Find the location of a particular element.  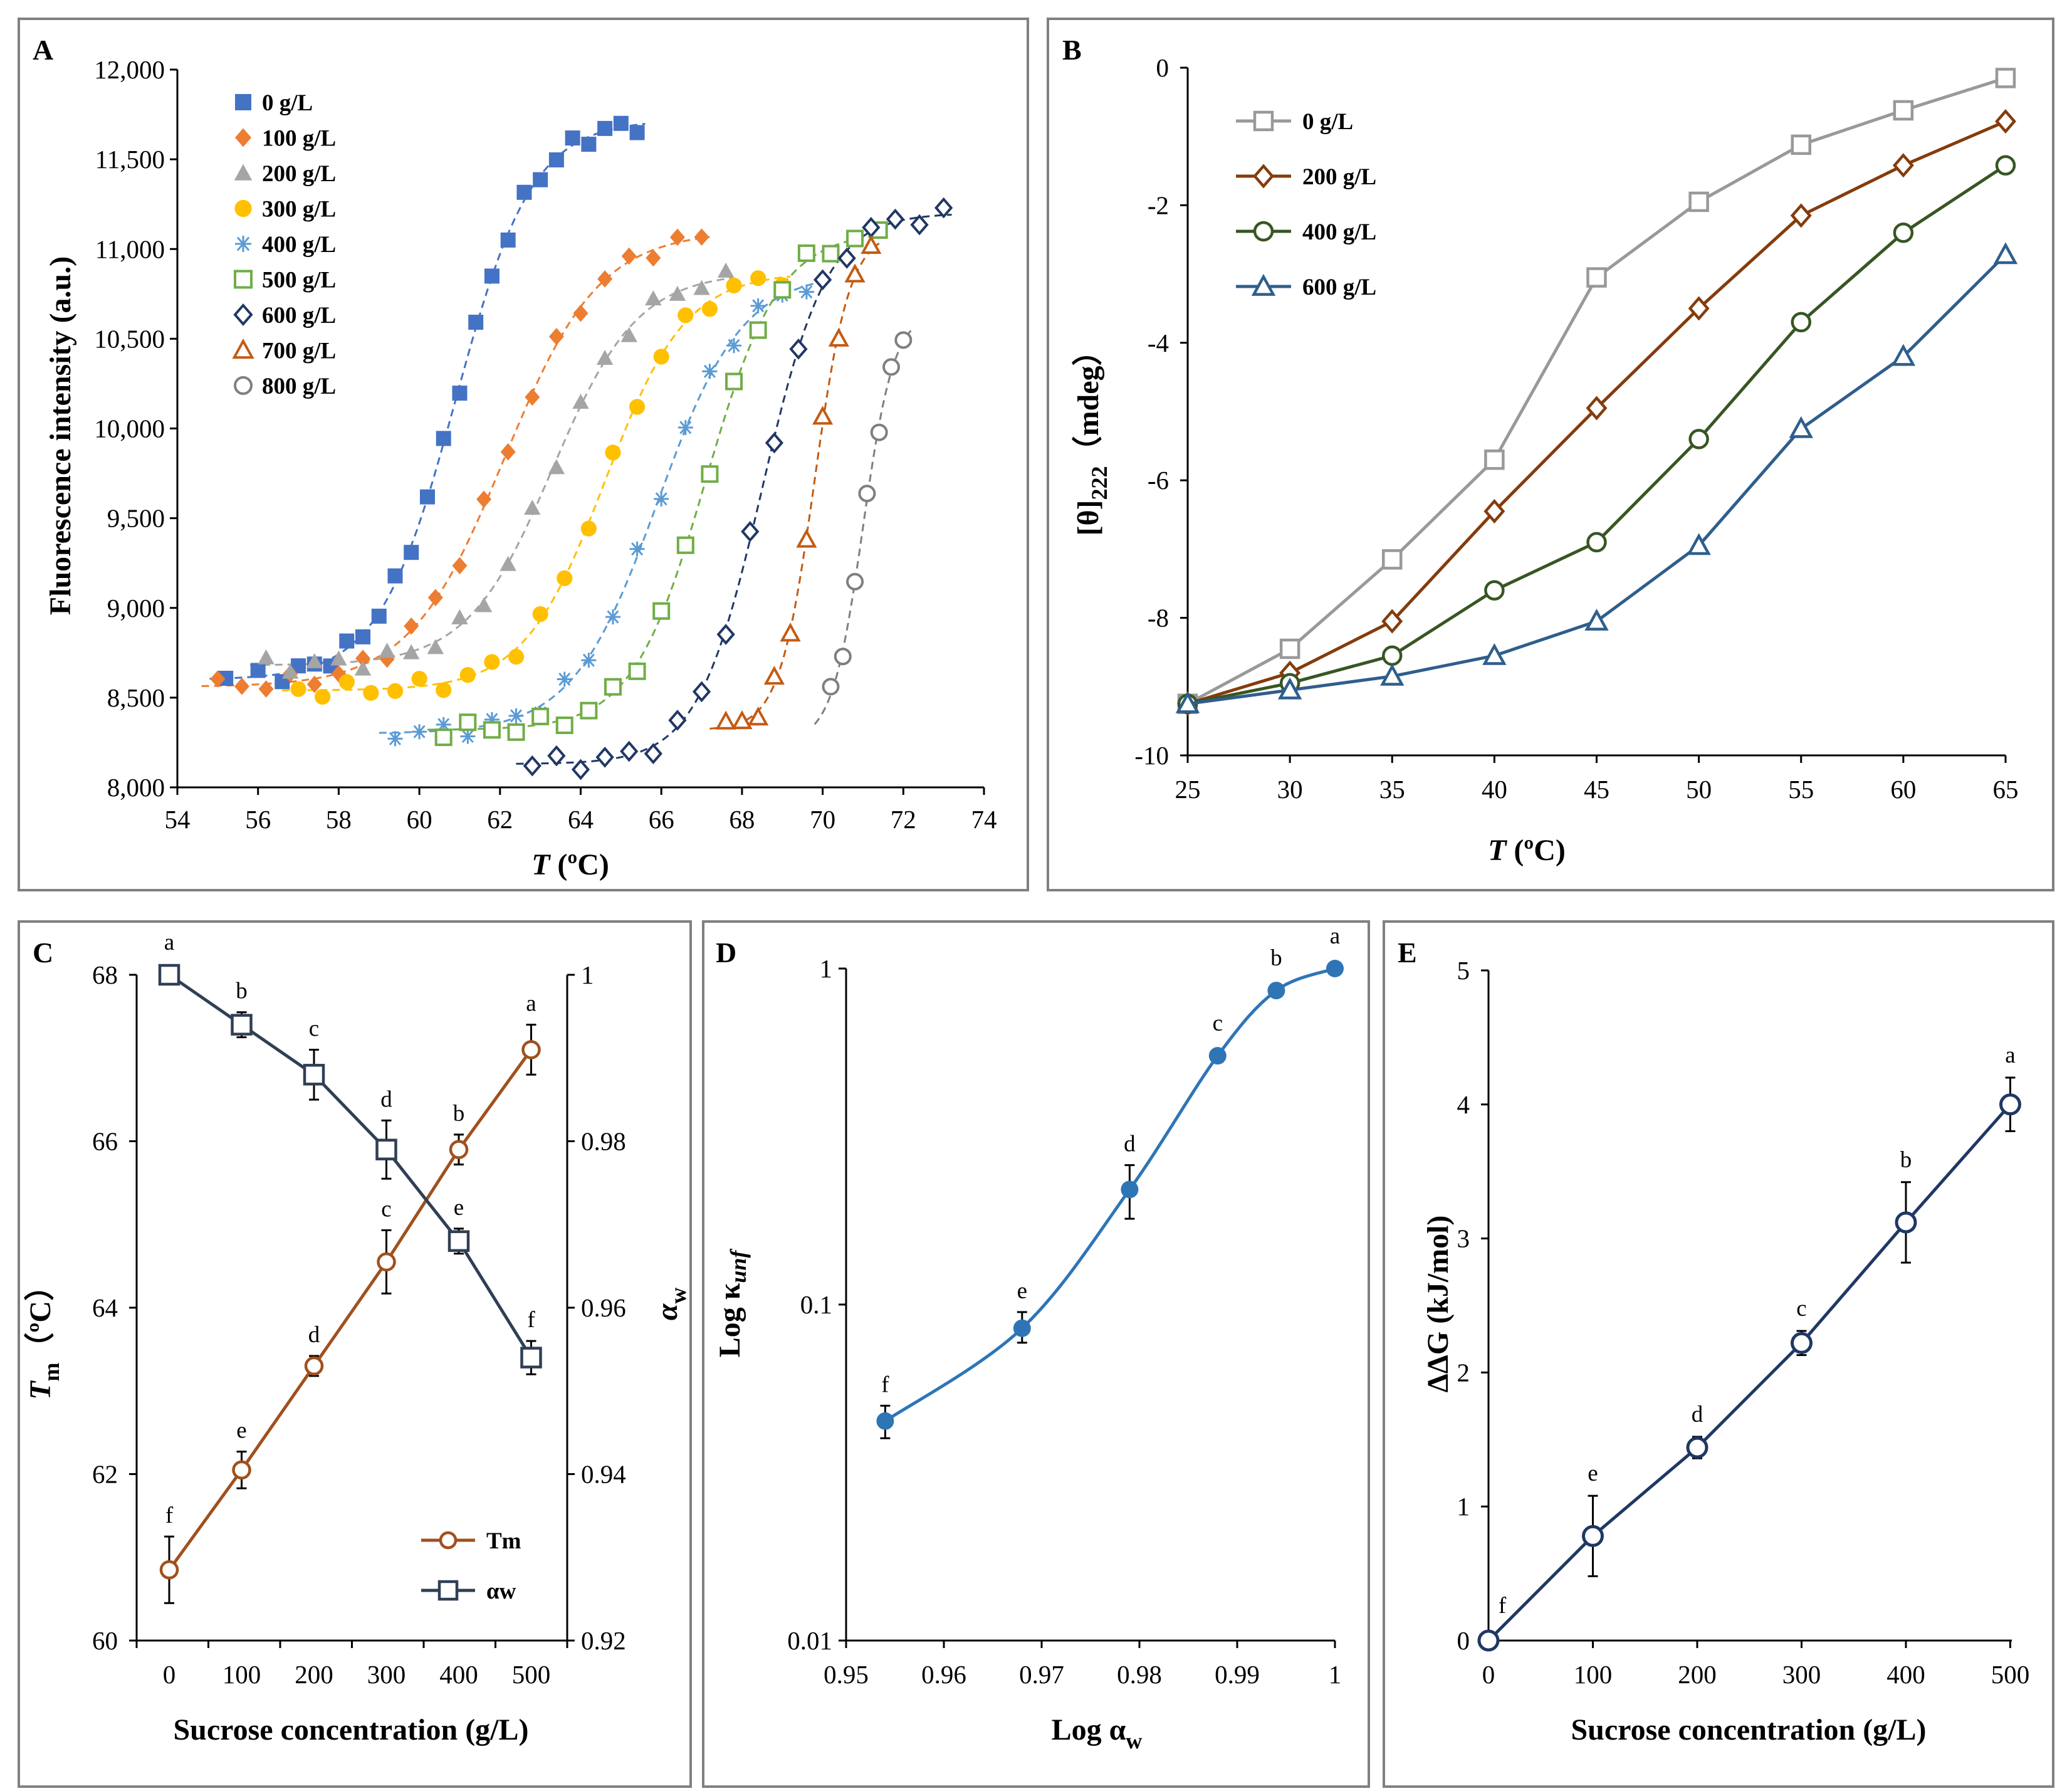

panel-e-xlabel: Sucrose concentration (g/L) is located at coordinates (1748, 1729).